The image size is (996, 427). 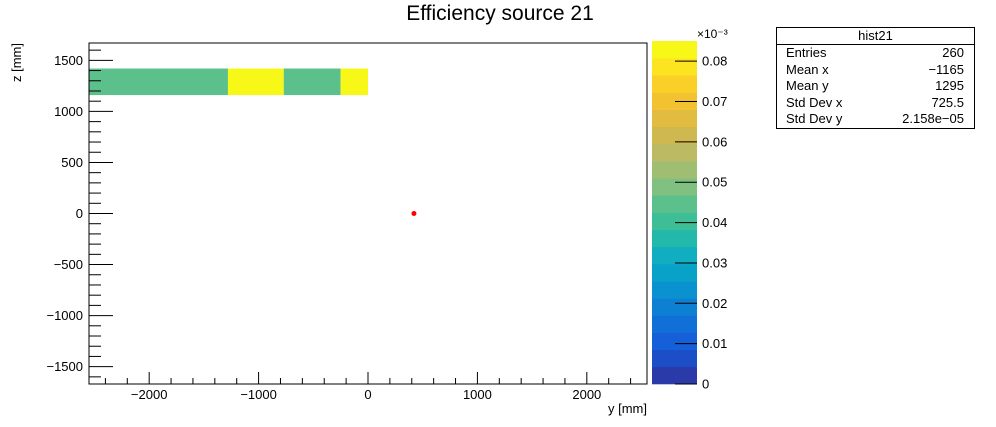 What do you see at coordinates (477, 394) in the screenshot?
I see `x-tick-label: 1000` at bounding box center [477, 394].